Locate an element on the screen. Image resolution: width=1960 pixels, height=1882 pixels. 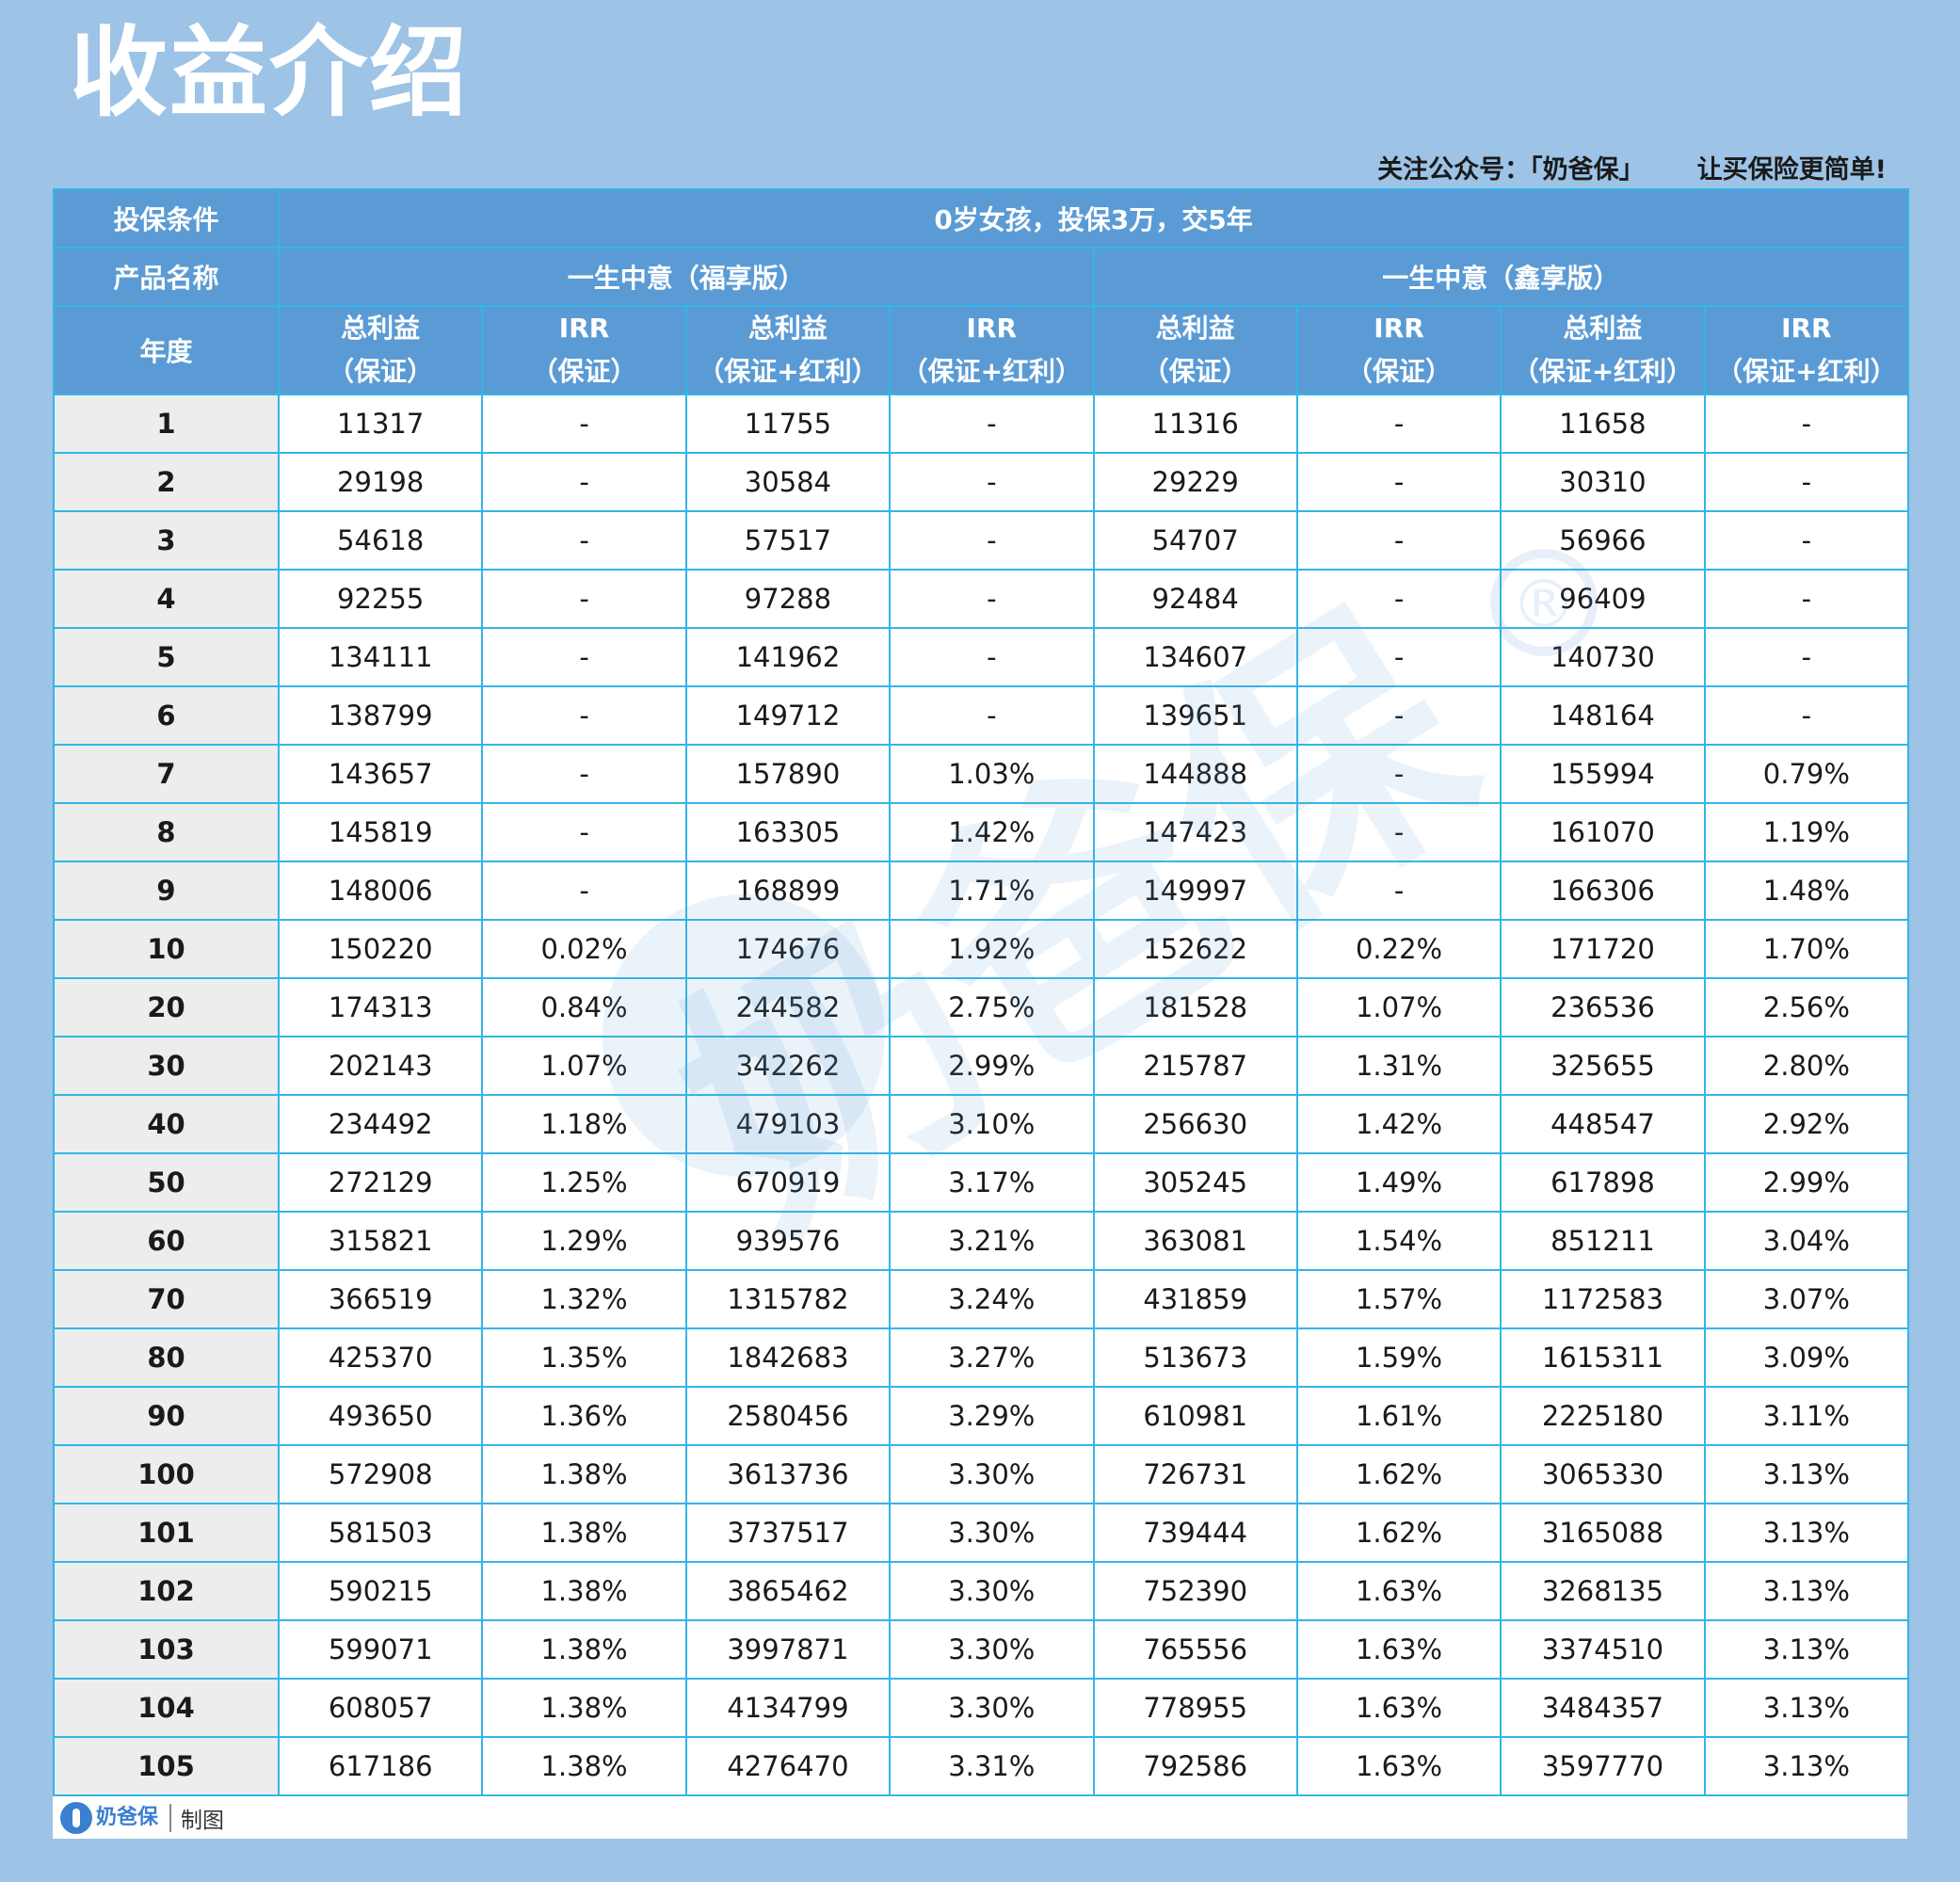
value-cell: 3.04% is located at coordinates (1806, 1241).